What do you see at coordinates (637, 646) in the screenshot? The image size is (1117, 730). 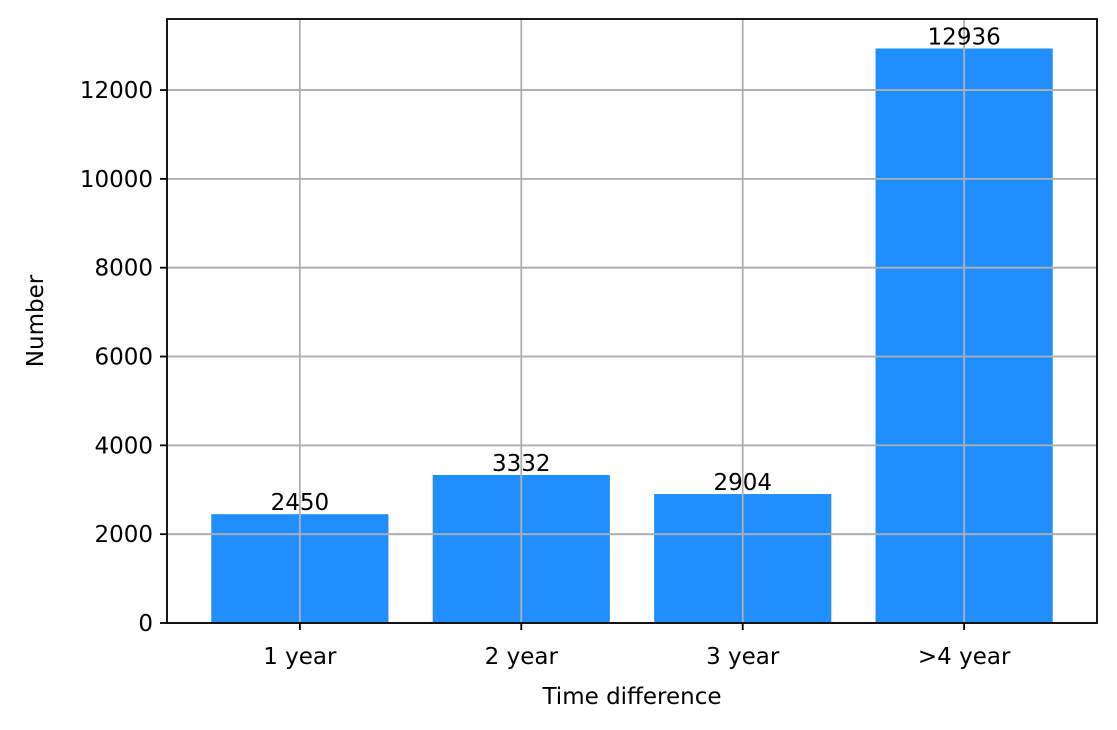 I see `x-axis-ticks: 1 year 2 year 3 year >4 year` at bounding box center [637, 646].